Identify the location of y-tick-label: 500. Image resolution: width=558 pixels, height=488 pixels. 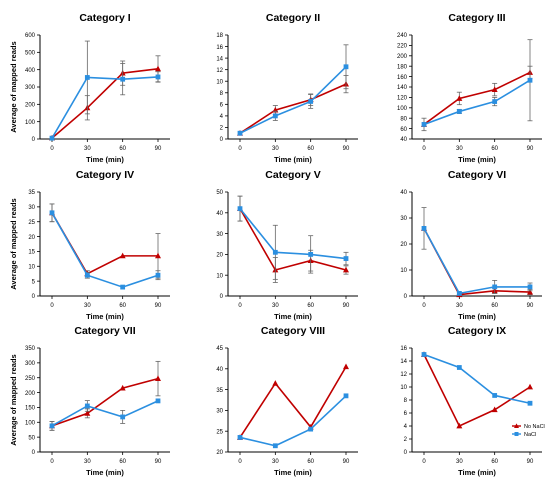
(30, 54).